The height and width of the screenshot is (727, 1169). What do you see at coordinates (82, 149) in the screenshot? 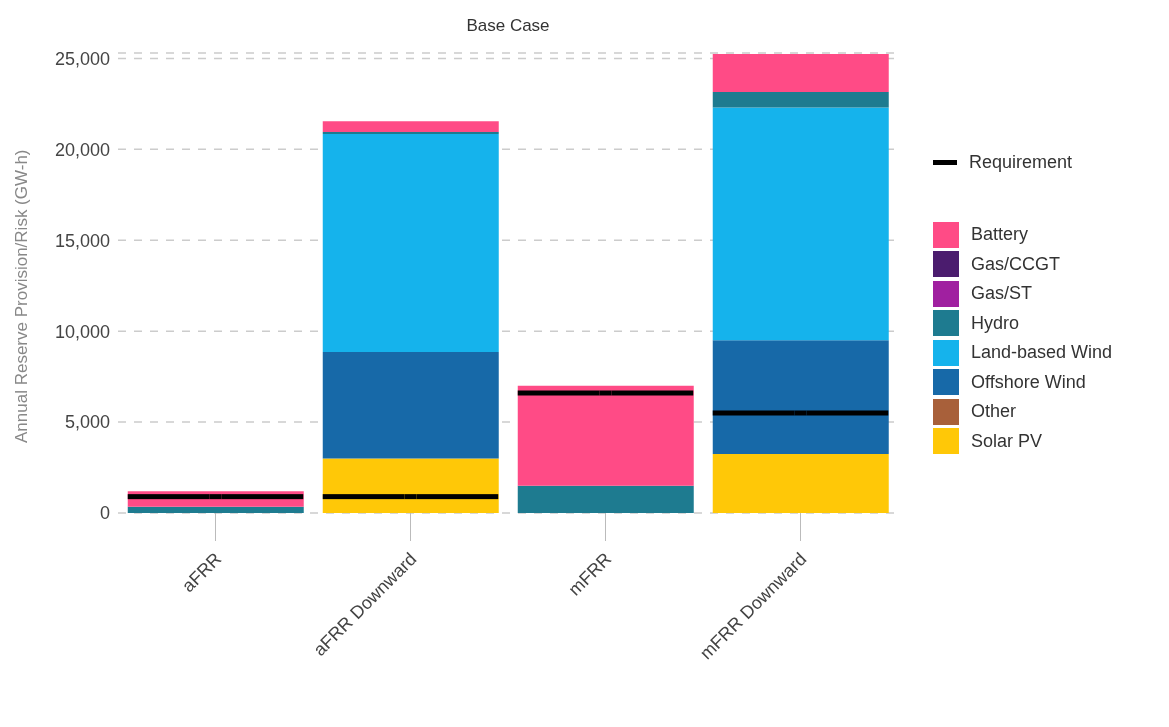
I see `y-tick-label: 20,000` at bounding box center [82, 149].